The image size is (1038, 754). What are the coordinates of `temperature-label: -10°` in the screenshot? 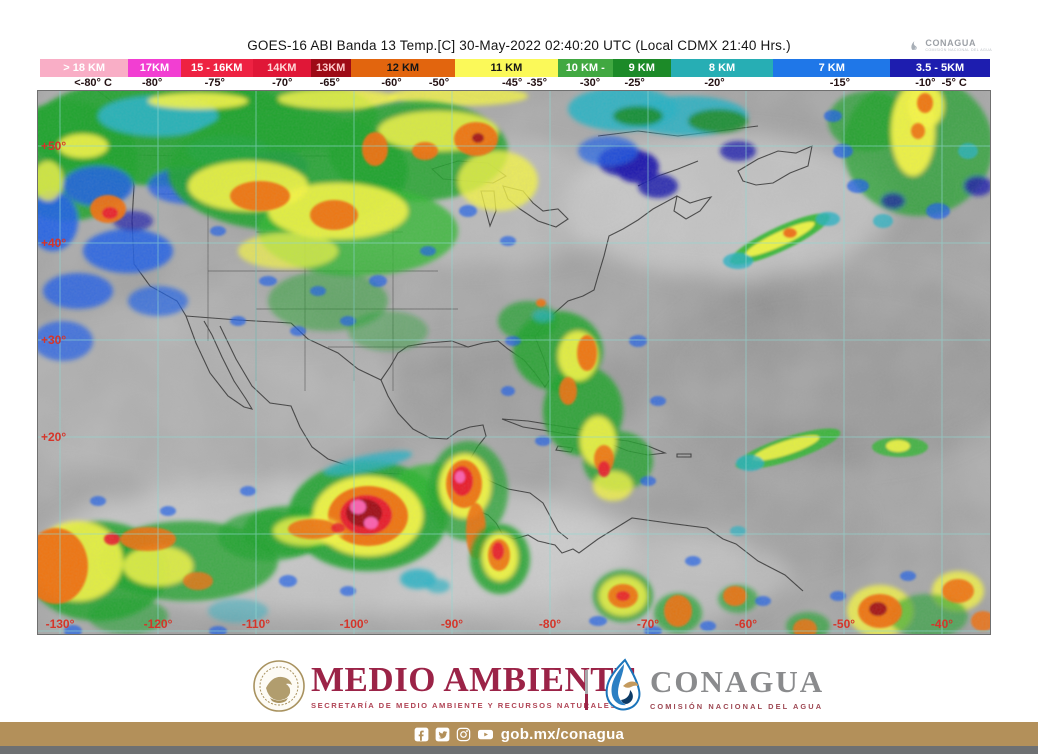 It's located at (925, 83).